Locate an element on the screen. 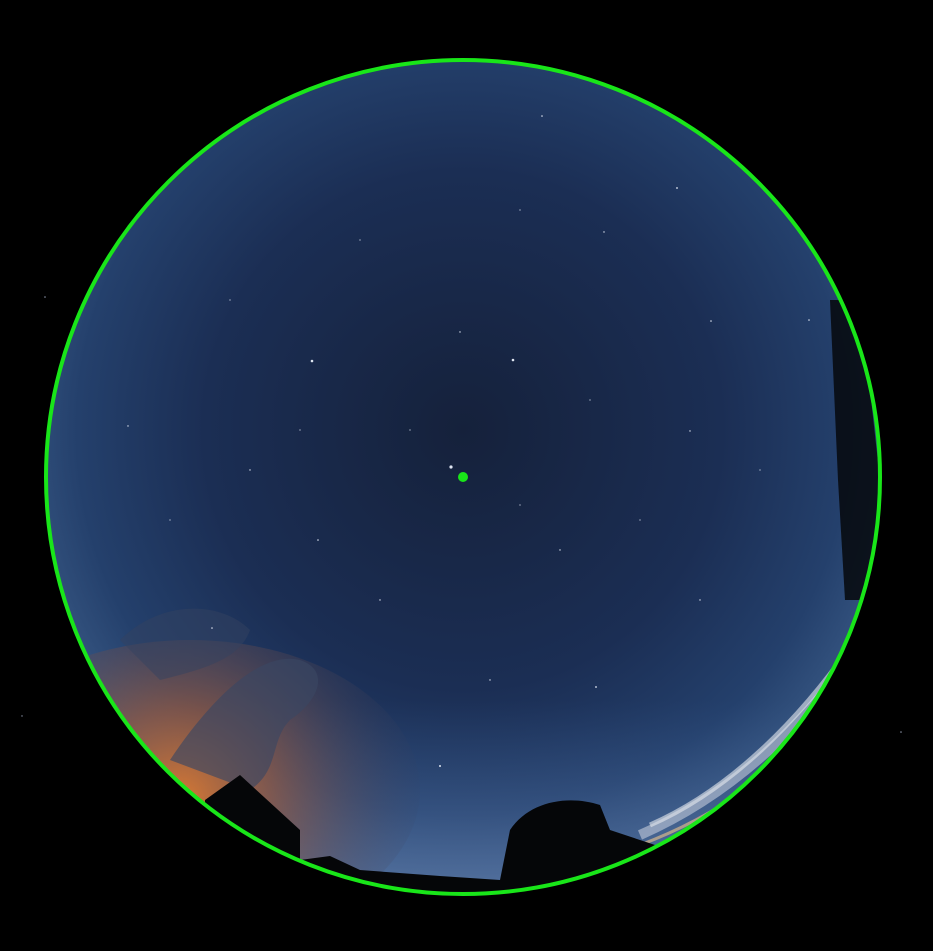 This screenshot has height=951, width=933. zenith-center-marker is located at coordinates (463, 477).